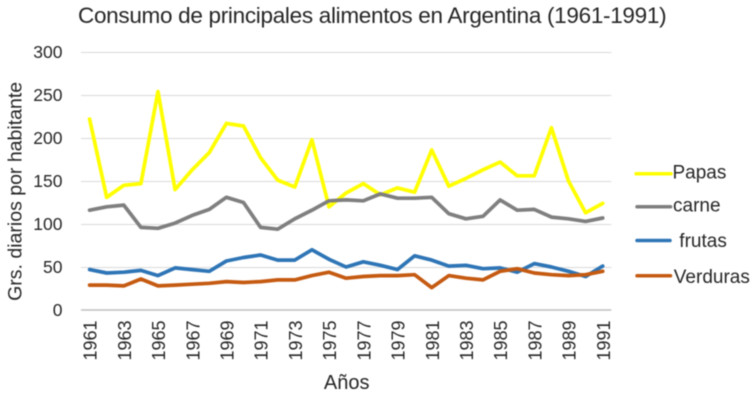  What do you see at coordinates (125, 340) in the screenshot?
I see `svg-text: 1963` at bounding box center [125, 340].